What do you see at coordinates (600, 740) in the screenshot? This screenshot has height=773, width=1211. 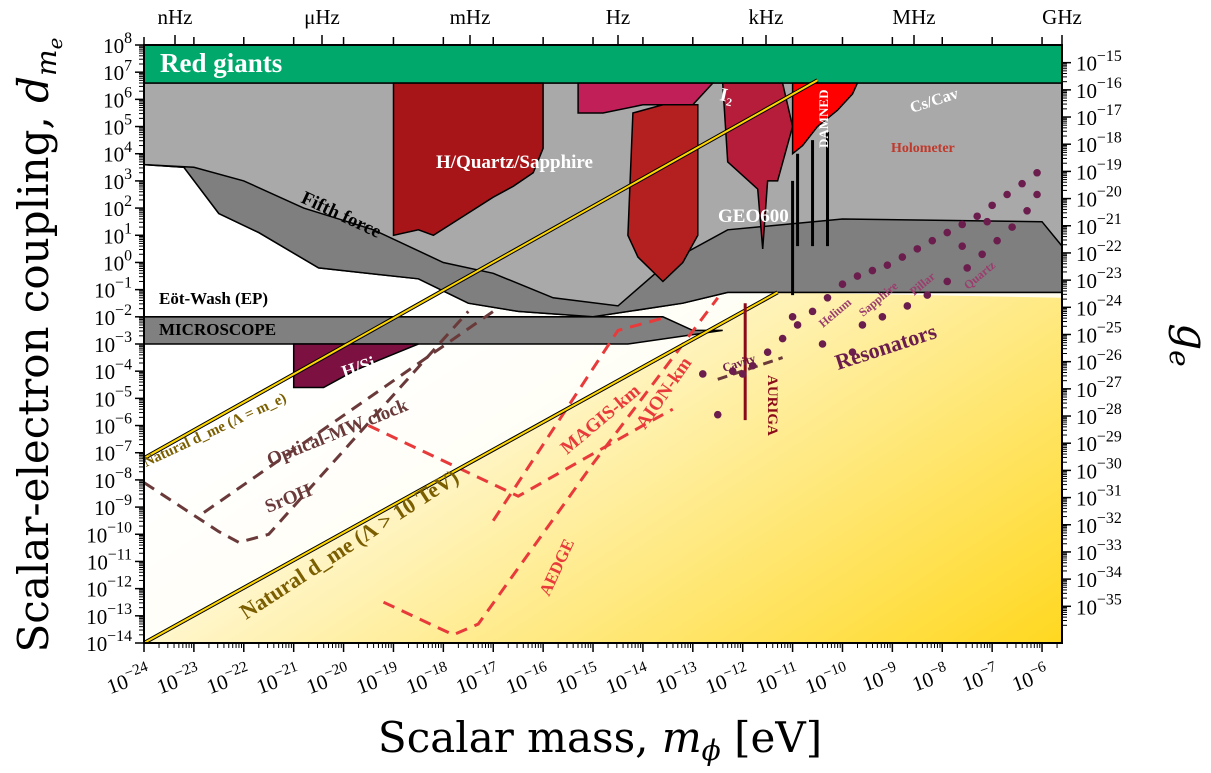 I see `x-axis-label: Scalar mass, mϕ [eV]` at bounding box center [600, 740].